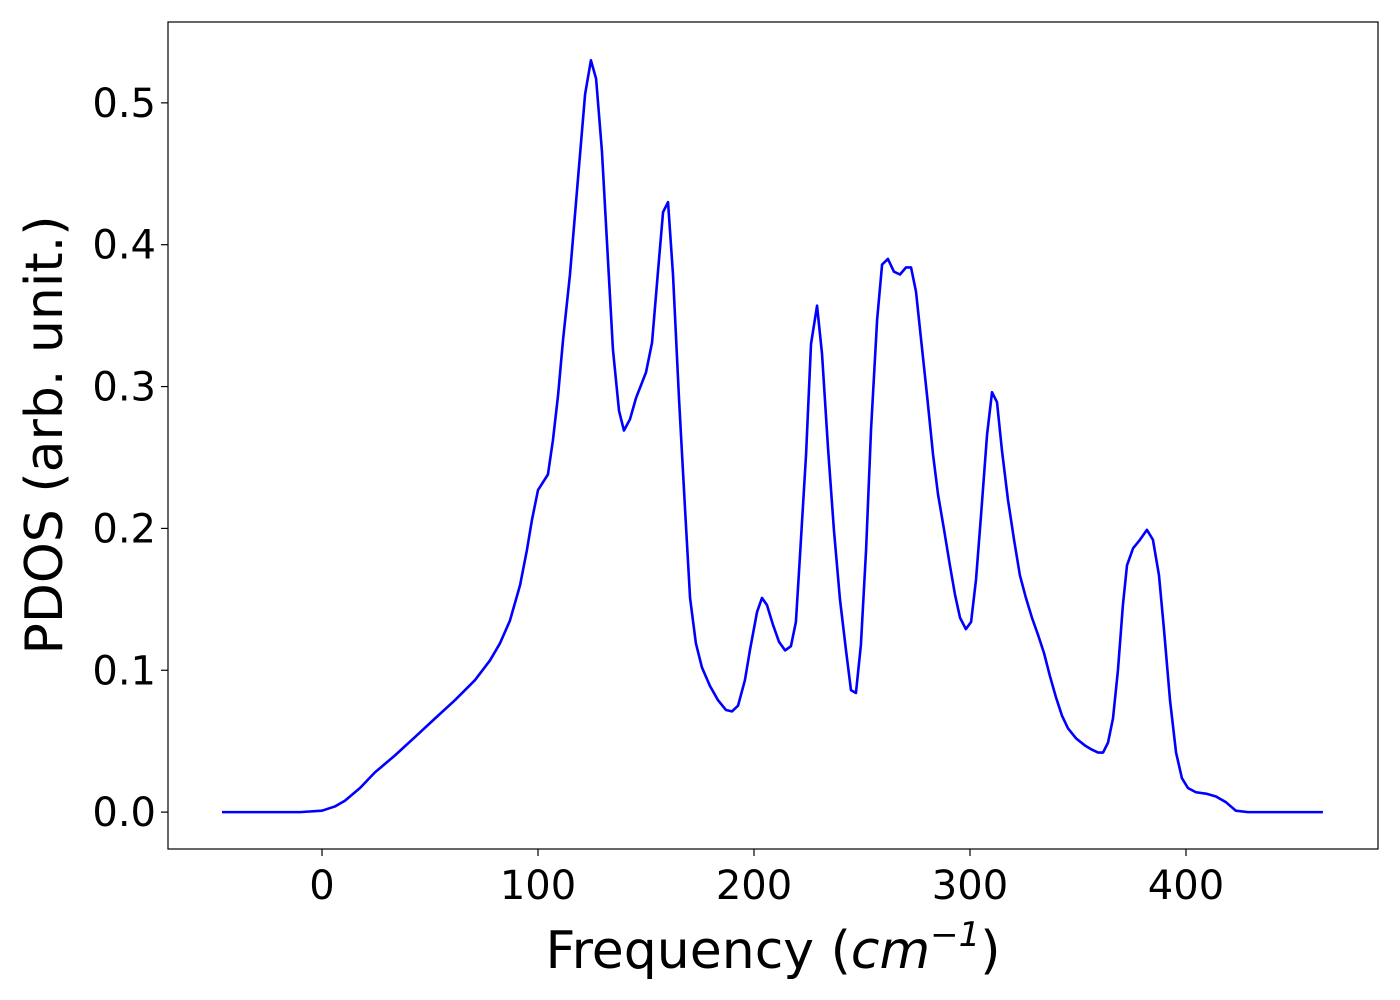 This screenshot has width=1400, height=1000. What do you see at coordinates (955, 935) in the screenshot?
I see `x-label-sup: −1` at bounding box center [955, 935].